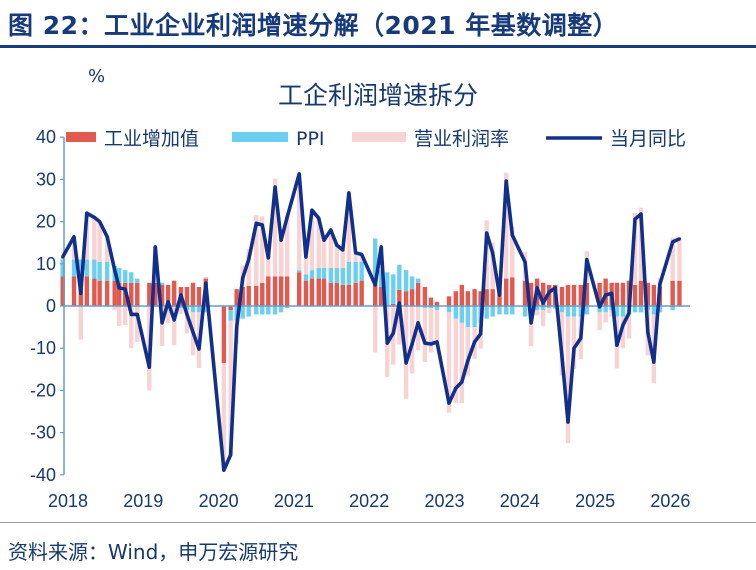  Describe the element at coordinates (219, 501) in the screenshot. I see `x-tick-label: 2020` at that location.